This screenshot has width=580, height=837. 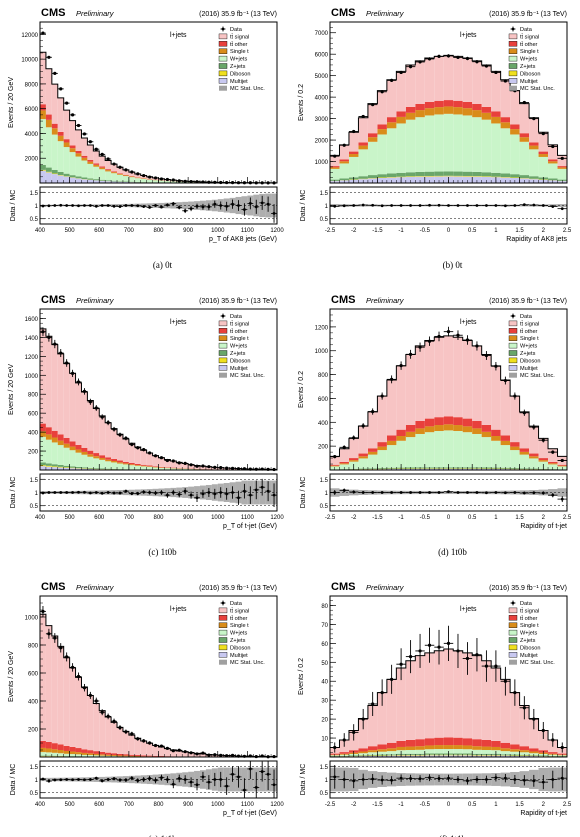 I want to click on legend-label-4: W+jets, so click(x=528, y=634).